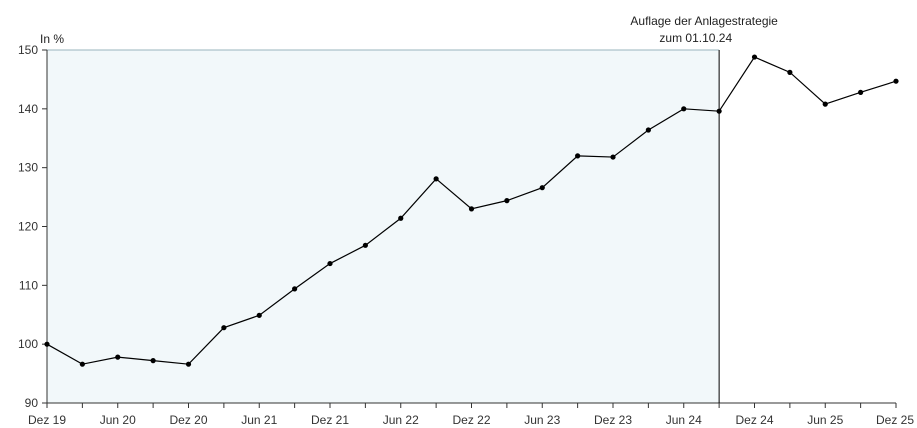 The image size is (917, 428). I want to click on x-tick-label: Dez 23, so click(613, 420).